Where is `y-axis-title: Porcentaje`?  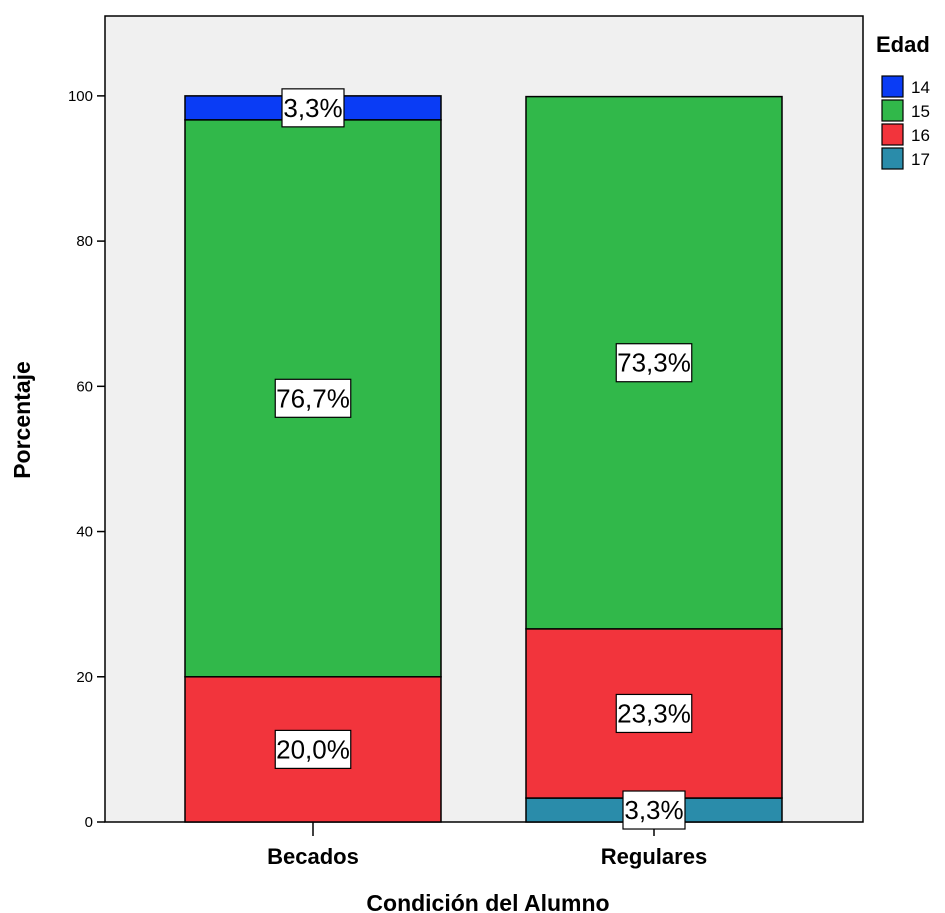 y-axis-title: Porcentaje is located at coordinates (22, 420).